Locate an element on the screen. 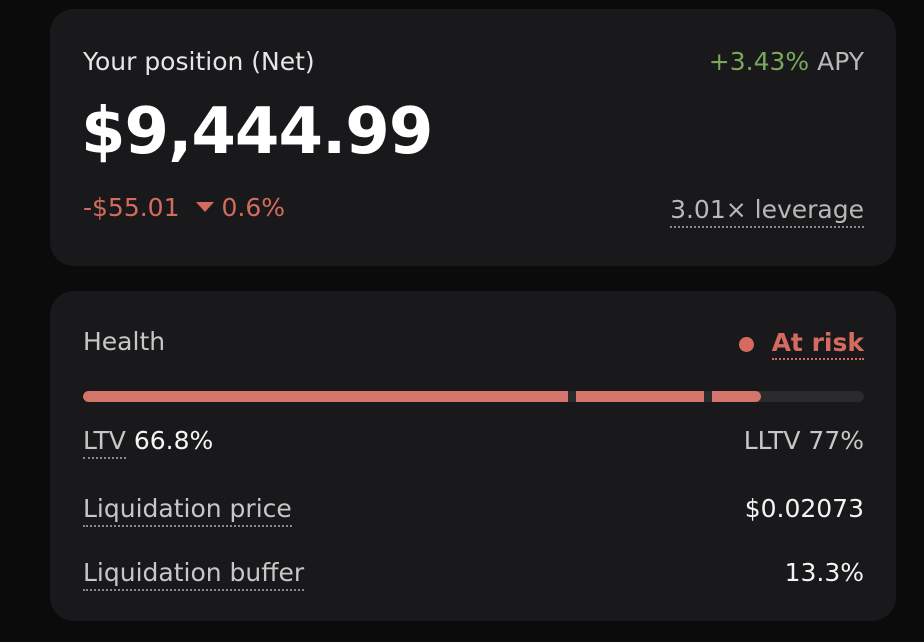  liquidation-price-value: $0.02073 is located at coordinates (804, 508).